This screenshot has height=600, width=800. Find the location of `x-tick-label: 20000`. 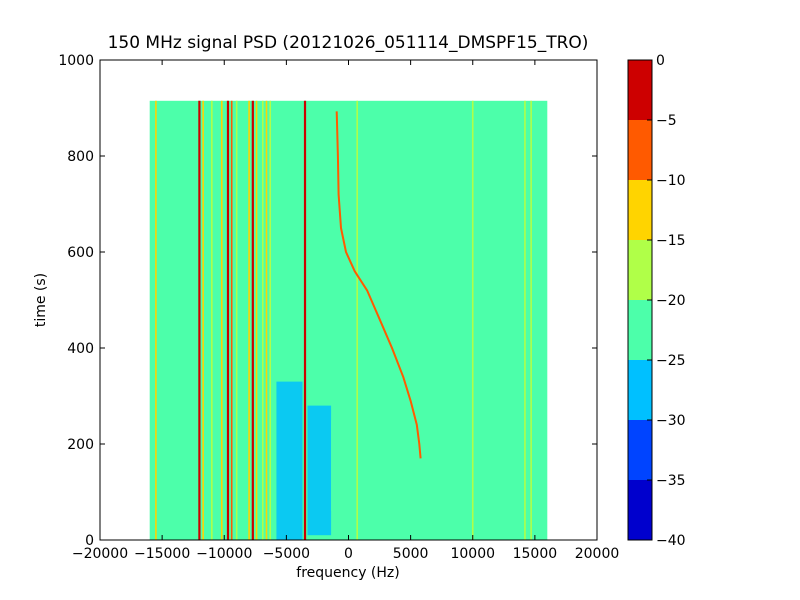

x-tick-label: 20000 is located at coordinates (597, 554).